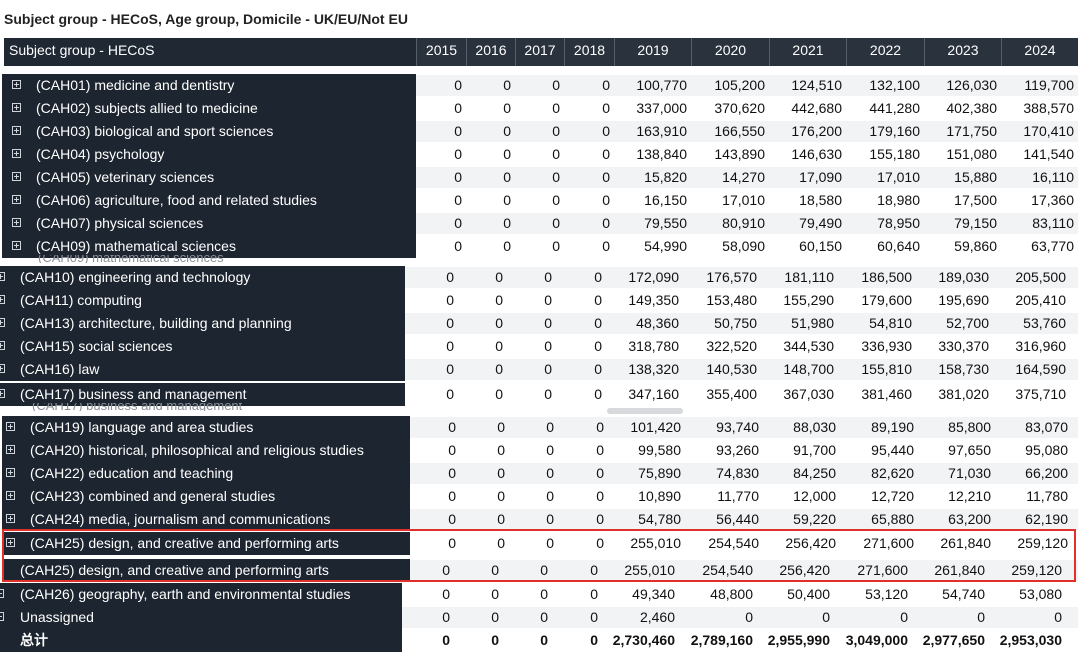 Image resolution: width=1080 pixels, height=652 pixels. Describe the element at coordinates (209, 131) in the screenshot. I see `row-header: (CAH03) biological and sport sciences` at that location.